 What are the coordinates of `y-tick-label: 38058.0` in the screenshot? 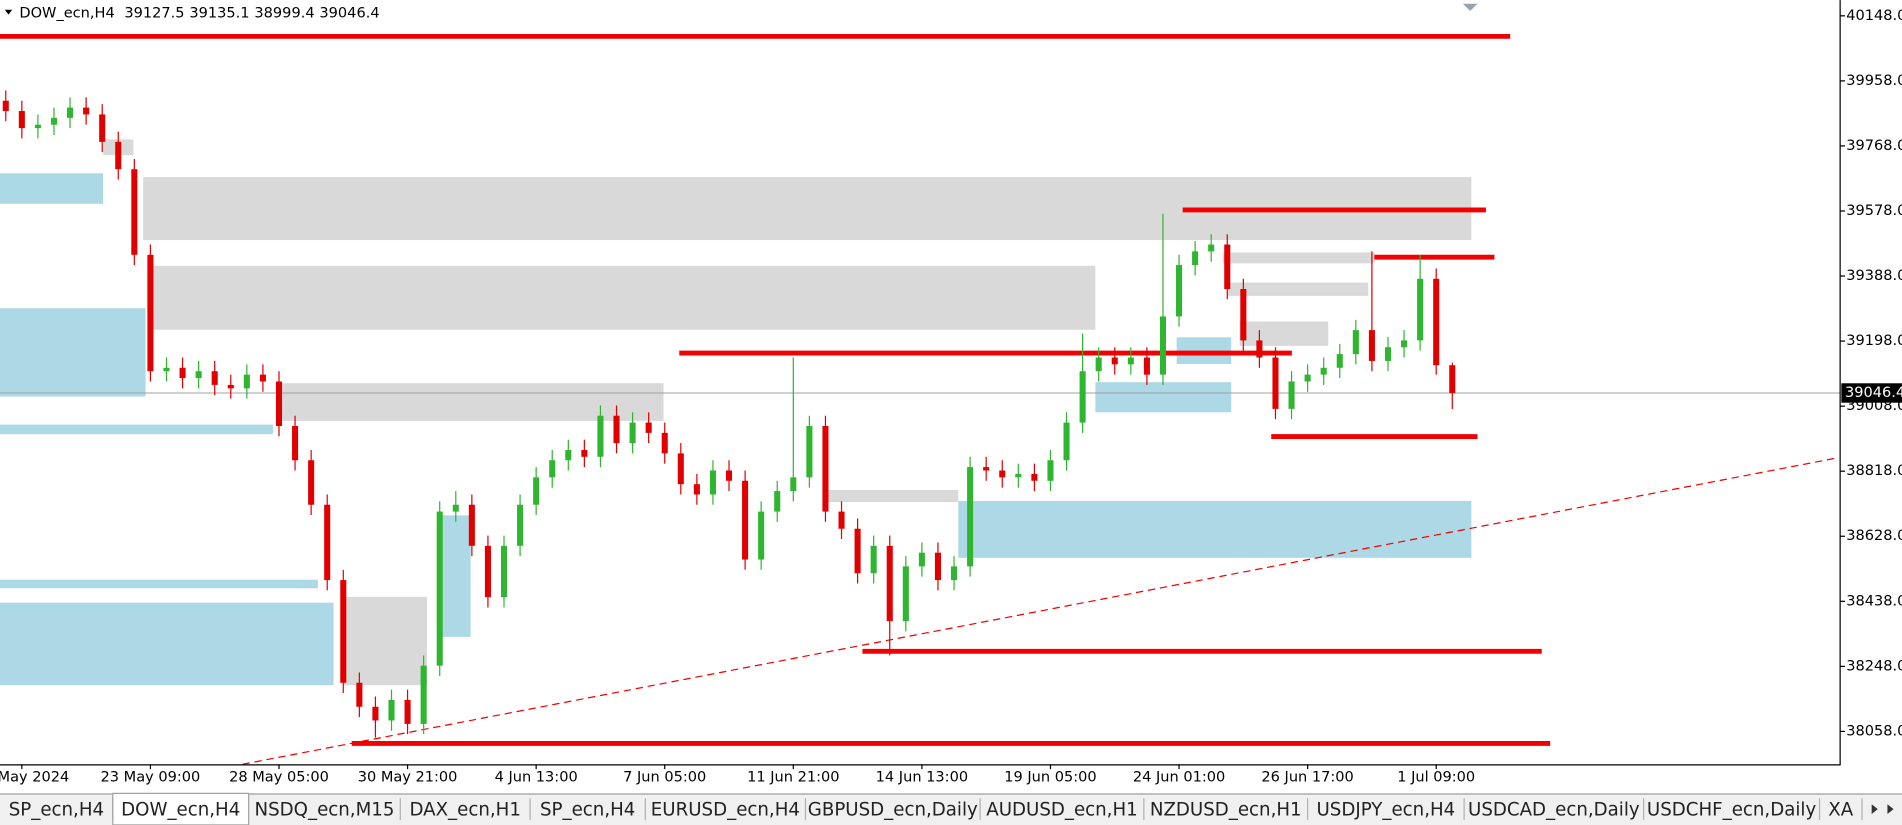 It's located at (1874, 730).